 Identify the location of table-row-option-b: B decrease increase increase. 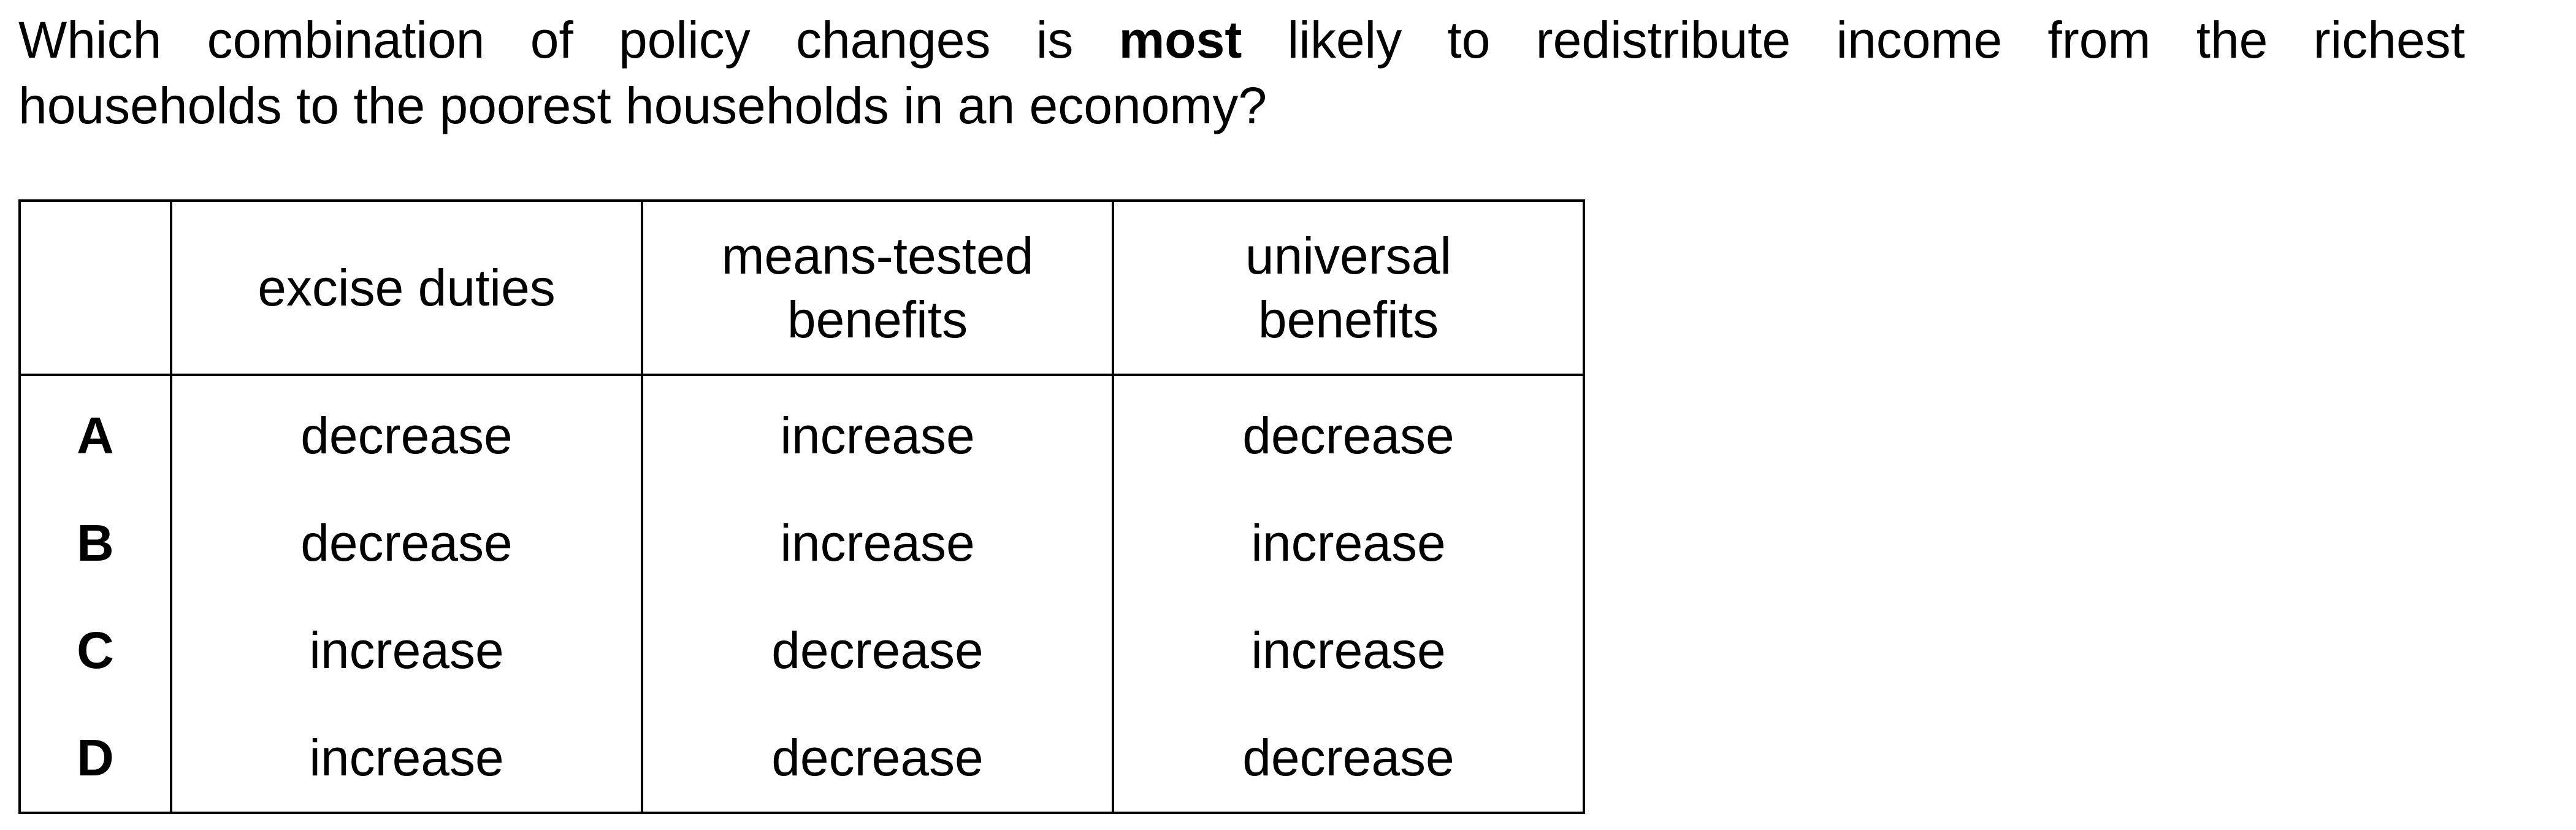
(801, 543).